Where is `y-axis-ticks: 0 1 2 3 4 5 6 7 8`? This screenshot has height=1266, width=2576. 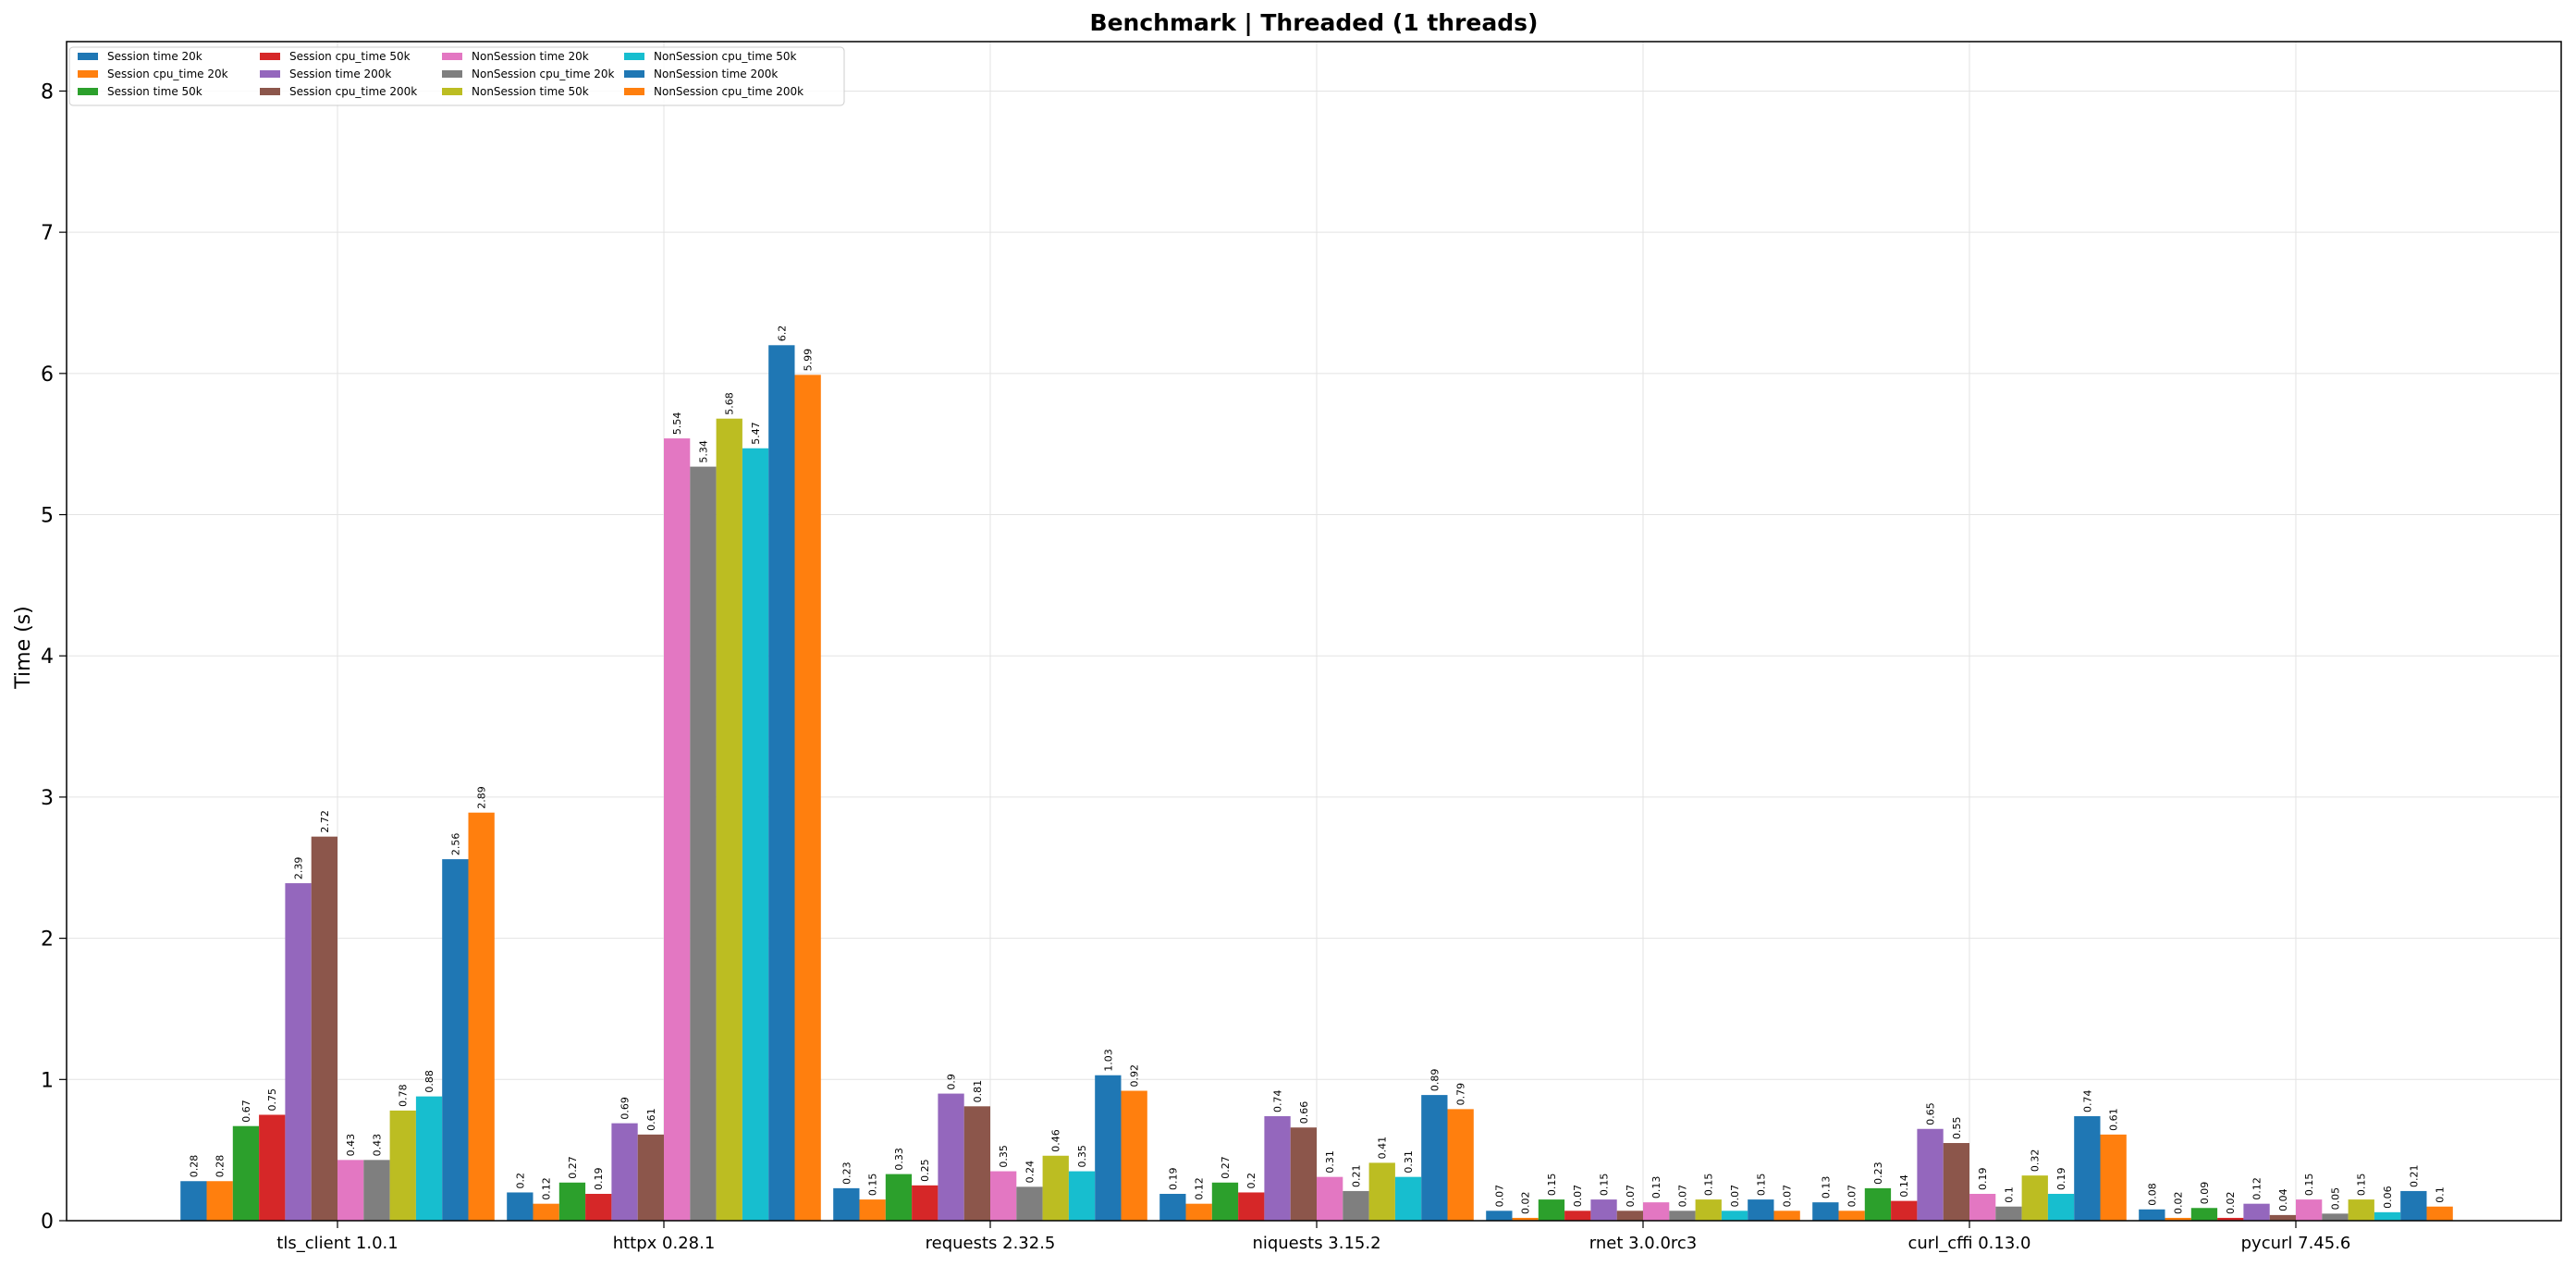 y-axis-ticks: 0 1 2 3 4 5 6 7 8 is located at coordinates (54, 657).